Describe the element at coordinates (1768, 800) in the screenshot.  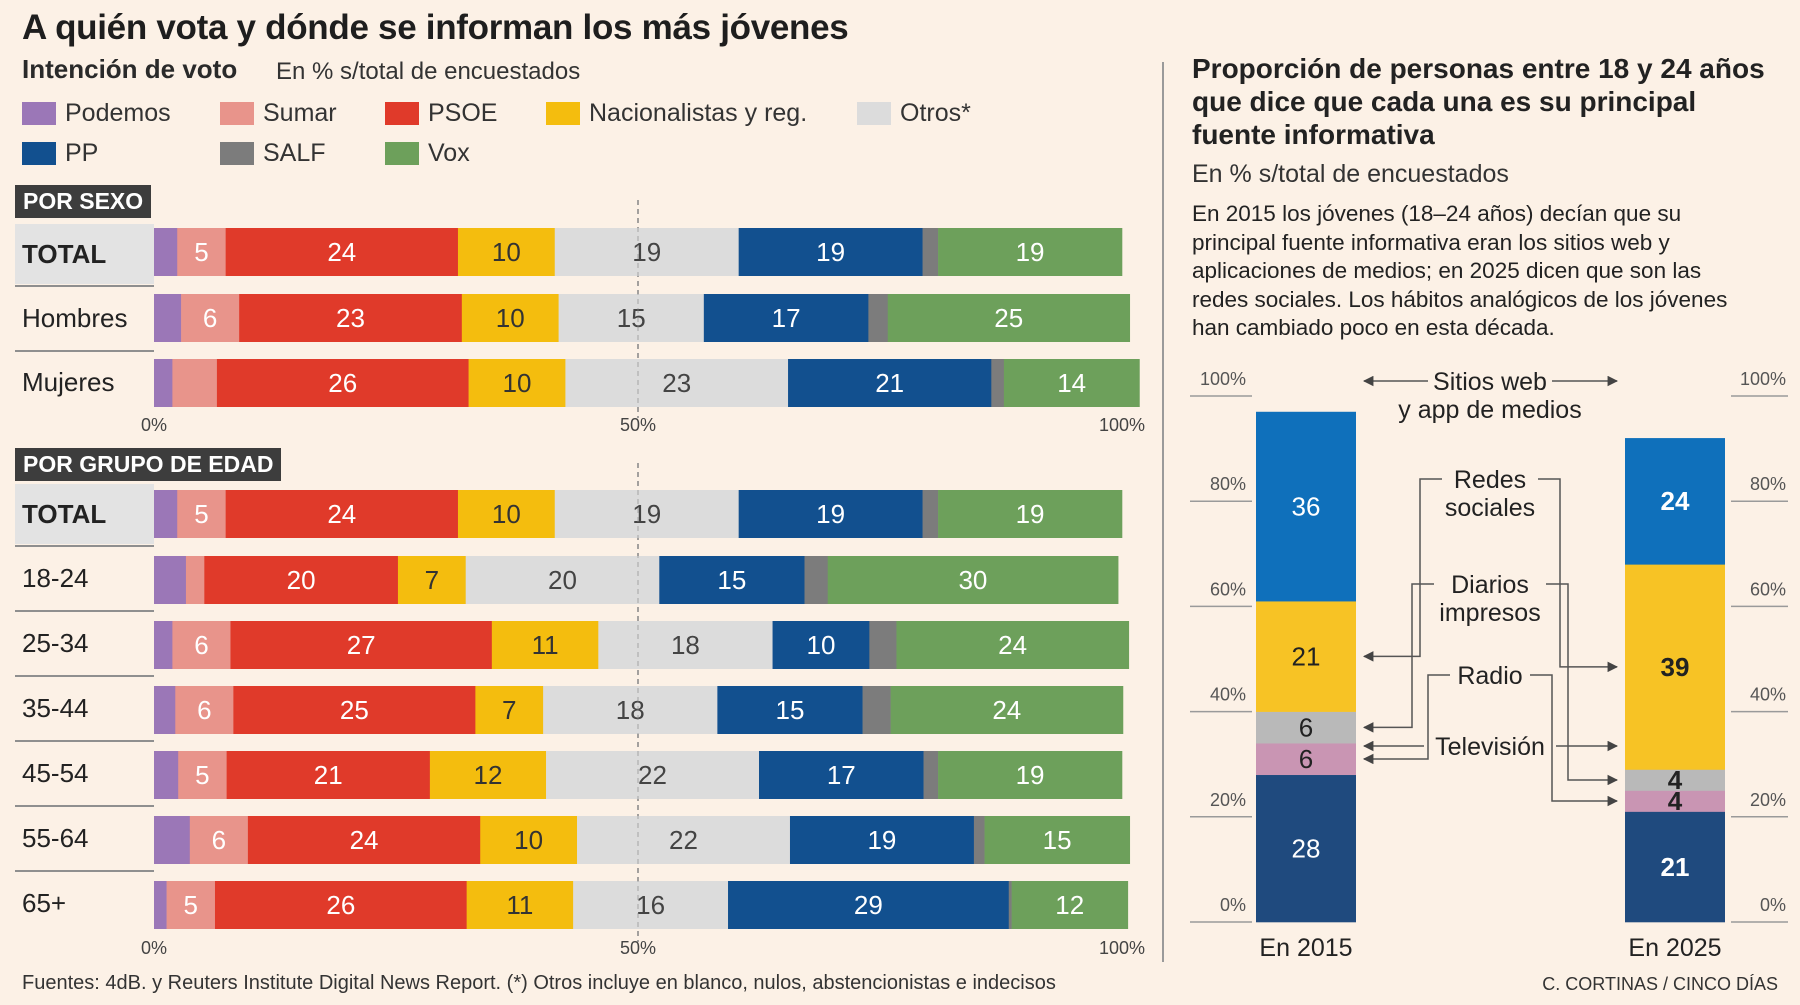
I see `y-tick-label-right: 20%` at that location.